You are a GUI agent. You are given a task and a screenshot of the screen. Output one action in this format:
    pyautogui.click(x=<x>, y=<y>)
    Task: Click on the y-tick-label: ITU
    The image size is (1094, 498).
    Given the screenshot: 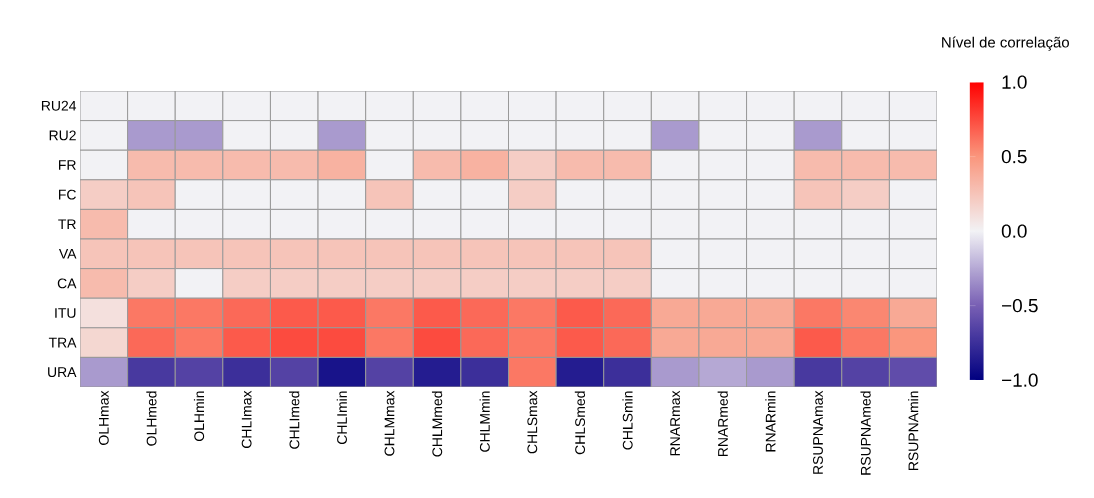 What is the action you would take?
    pyautogui.click(x=65, y=313)
    